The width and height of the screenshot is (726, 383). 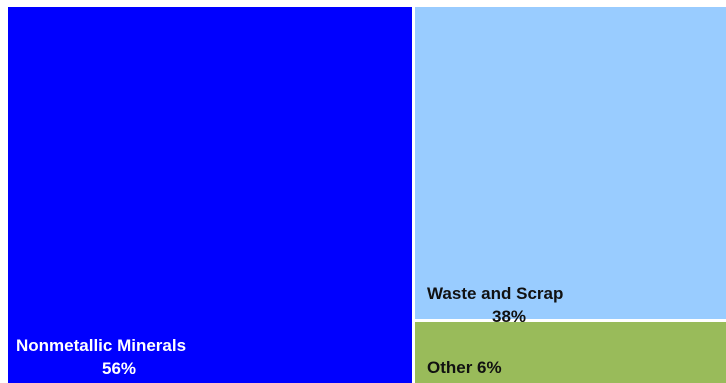 What do you see at coordinates (509, 316) in the screenshot?
I see `tile-label-percent: 38%` at bounding box center [509, 316].